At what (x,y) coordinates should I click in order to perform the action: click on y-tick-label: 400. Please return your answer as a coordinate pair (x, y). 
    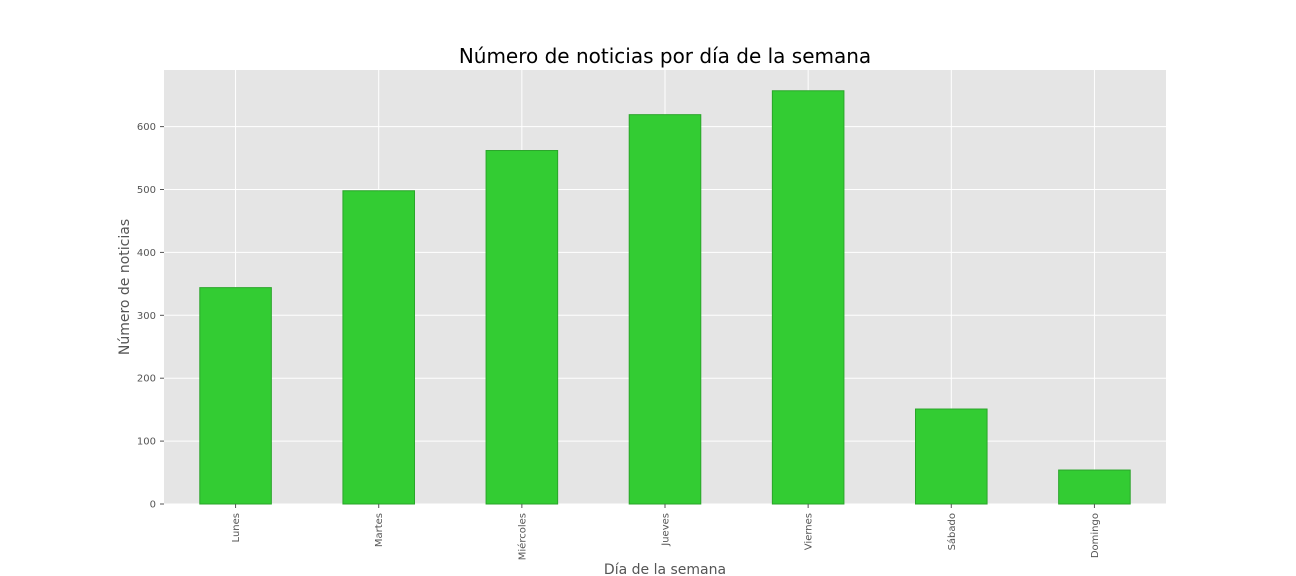
    Looking at the image, I should click on (146, 253).